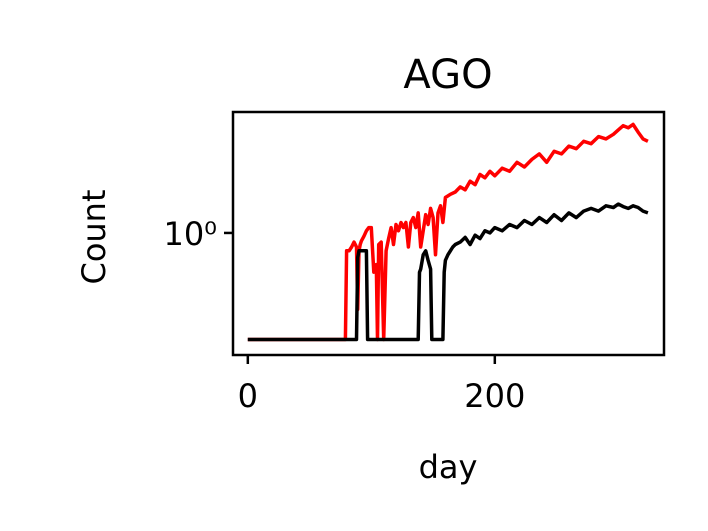  What do you see at coordinates (94, 236) in the screenshot?
I see `y-axis-label: Count` at bounding box center [94, 236].